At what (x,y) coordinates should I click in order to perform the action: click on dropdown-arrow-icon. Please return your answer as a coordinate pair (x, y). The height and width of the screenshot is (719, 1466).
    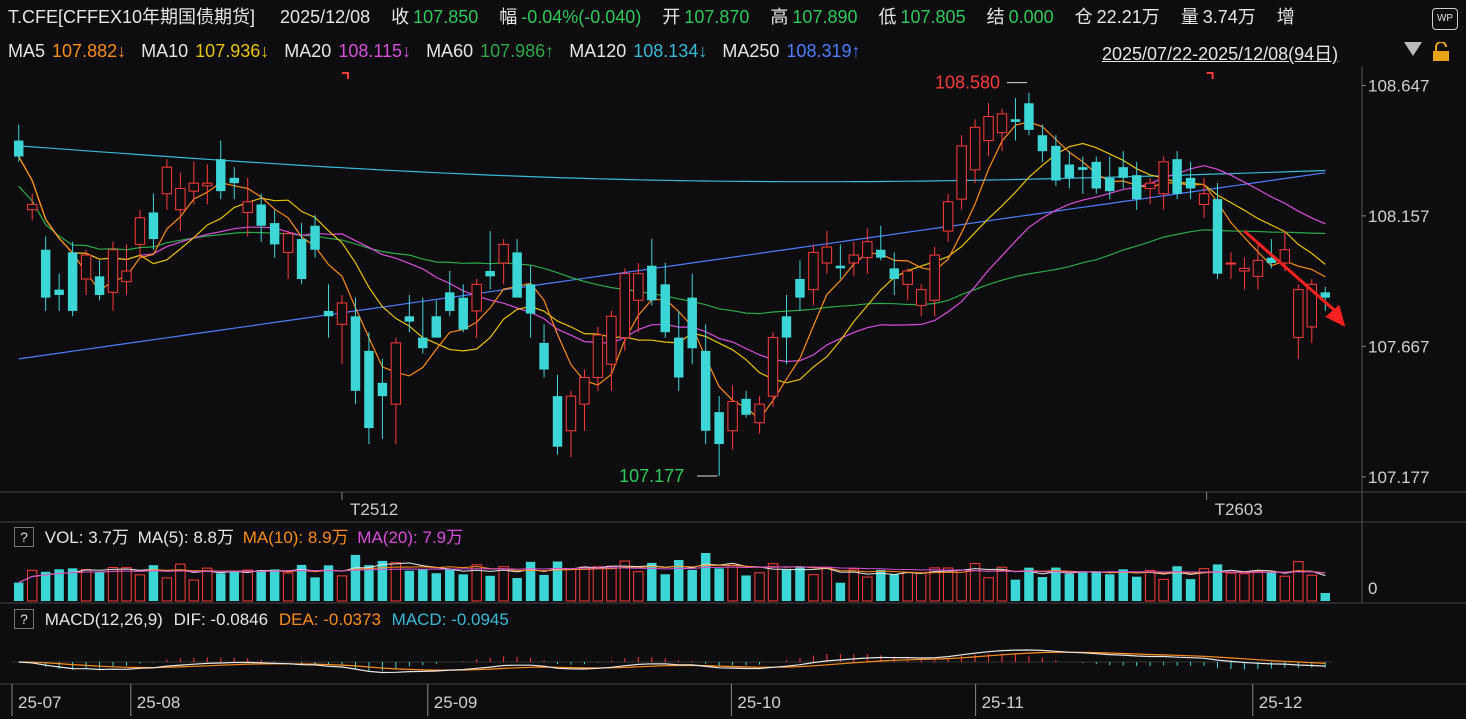
    Looking at the image, I should click on (1413, 49).